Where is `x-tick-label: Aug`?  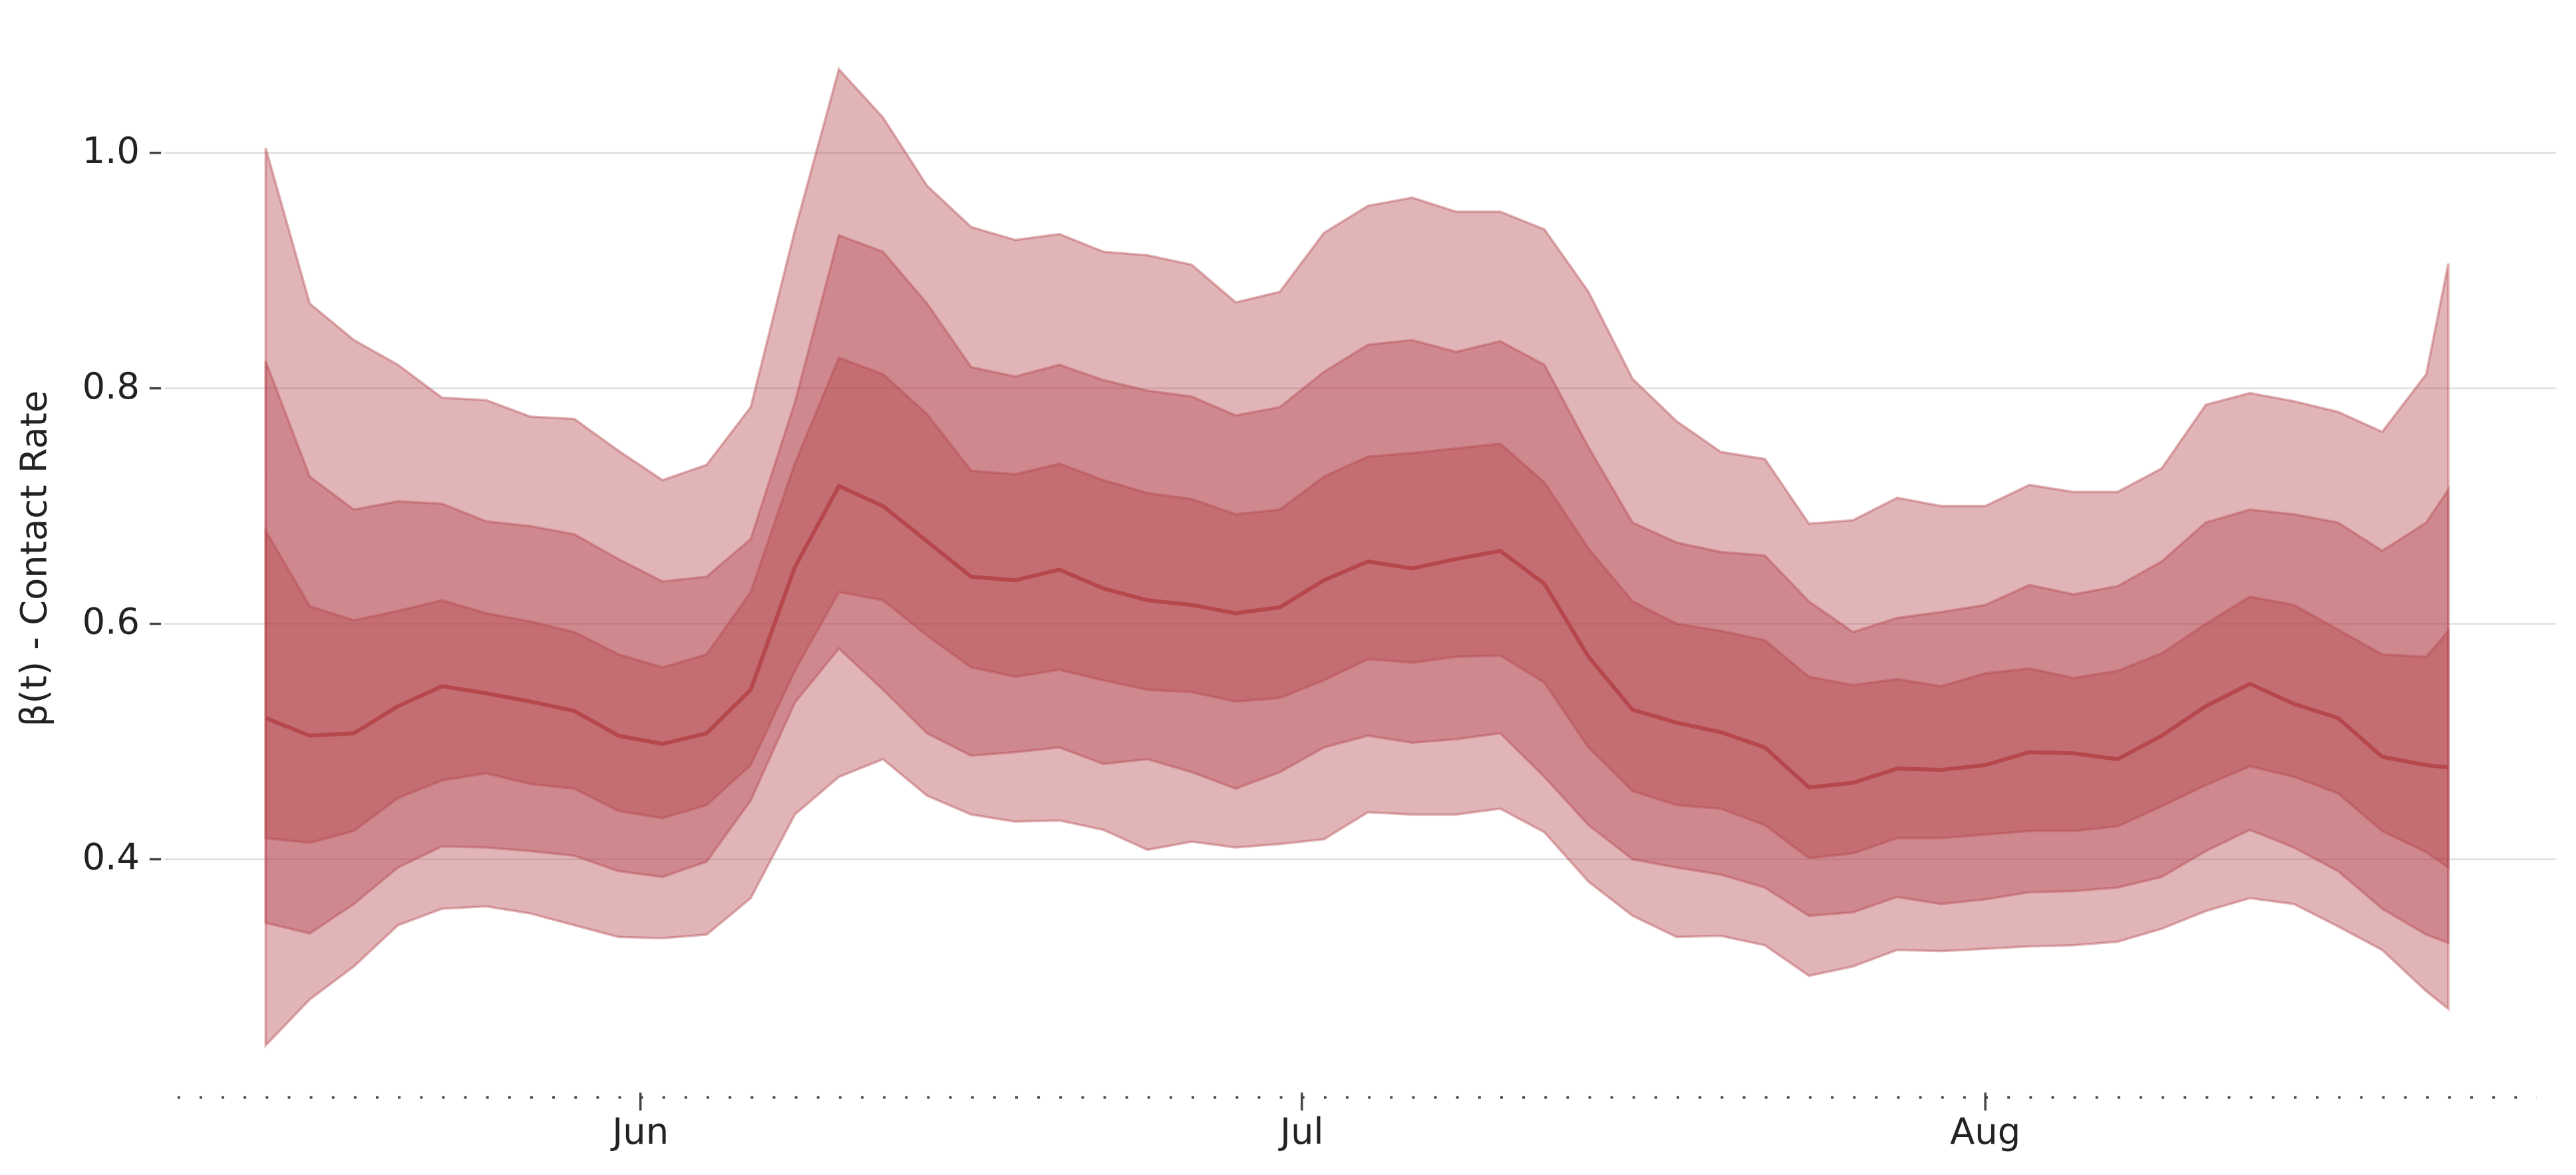 x-tick-label: Aug is located at coordinates (1985, 1131).